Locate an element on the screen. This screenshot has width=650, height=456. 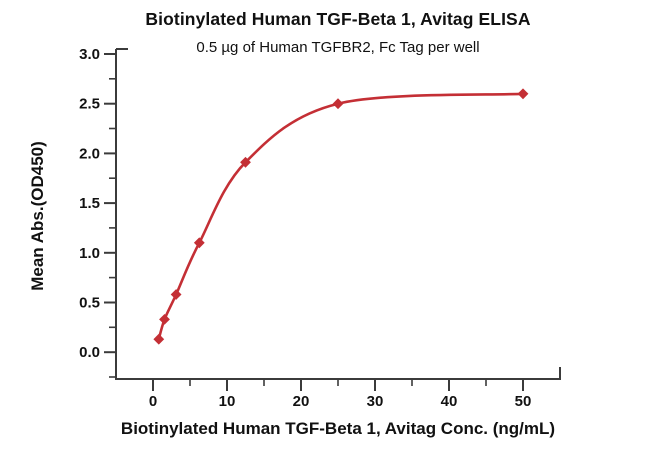
x-tick-label: 30 is located at coordinates (375, 401).